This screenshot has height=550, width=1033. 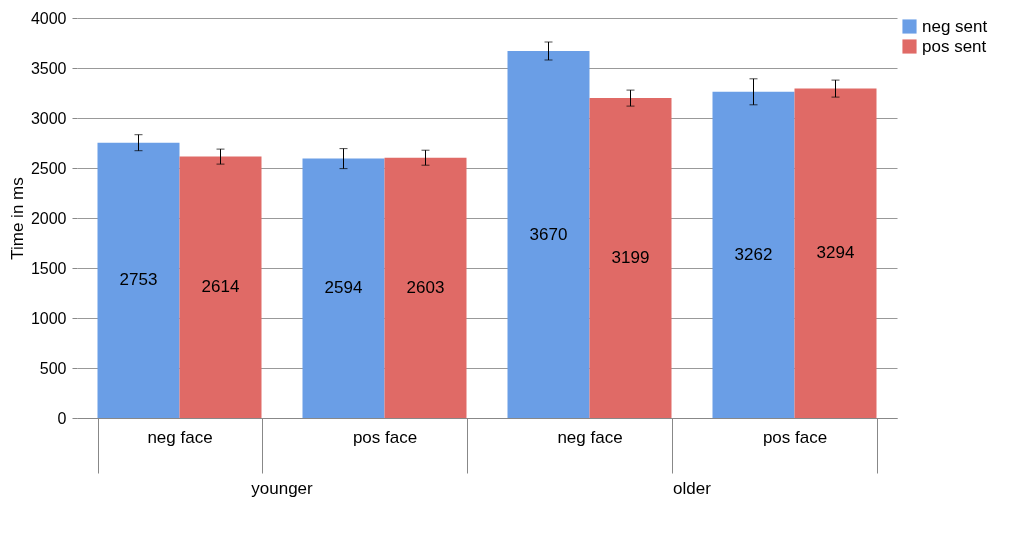 I want to click on y-axis-title: Time in ms, so click(x=17, y=218).